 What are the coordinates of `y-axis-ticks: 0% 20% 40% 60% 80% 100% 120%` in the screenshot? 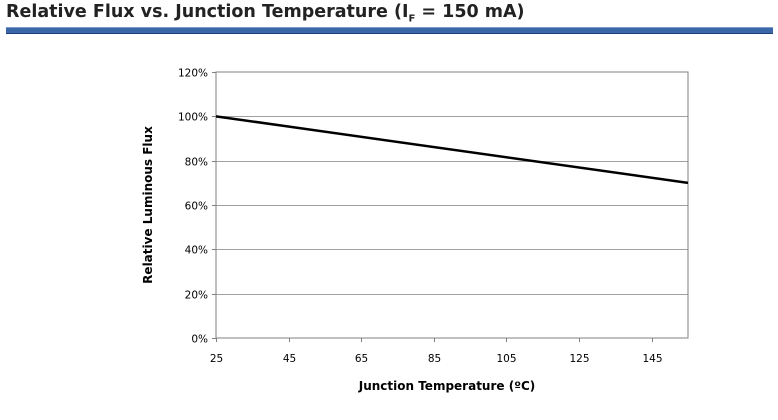 It's located at (197, 207).